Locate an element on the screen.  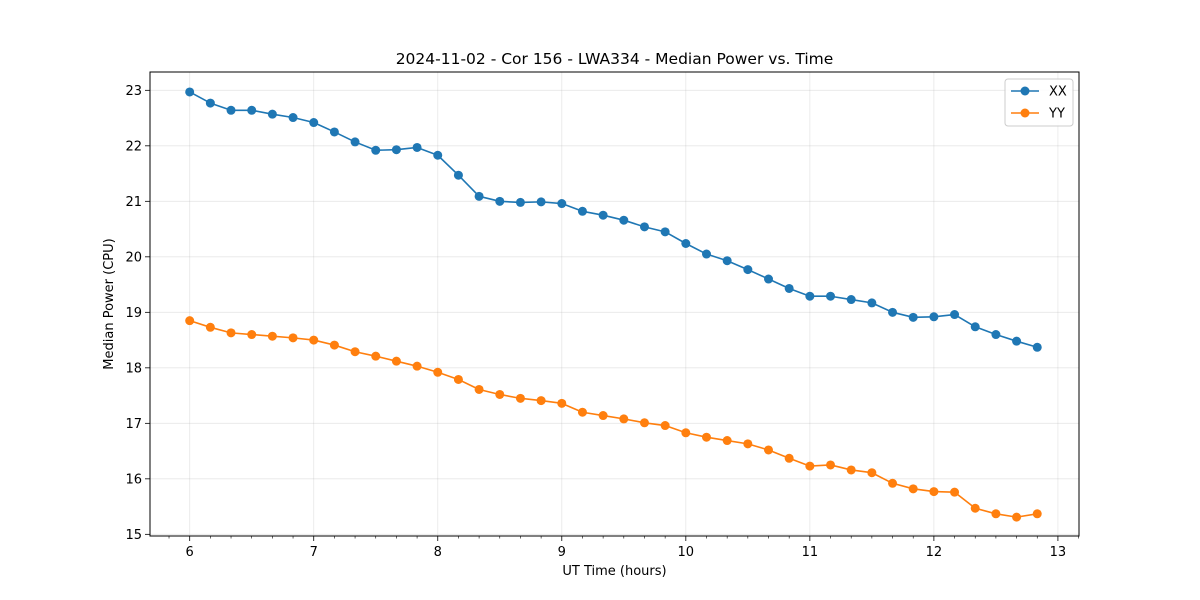
legend-marker-xx is located at coordinates (1025, 91).